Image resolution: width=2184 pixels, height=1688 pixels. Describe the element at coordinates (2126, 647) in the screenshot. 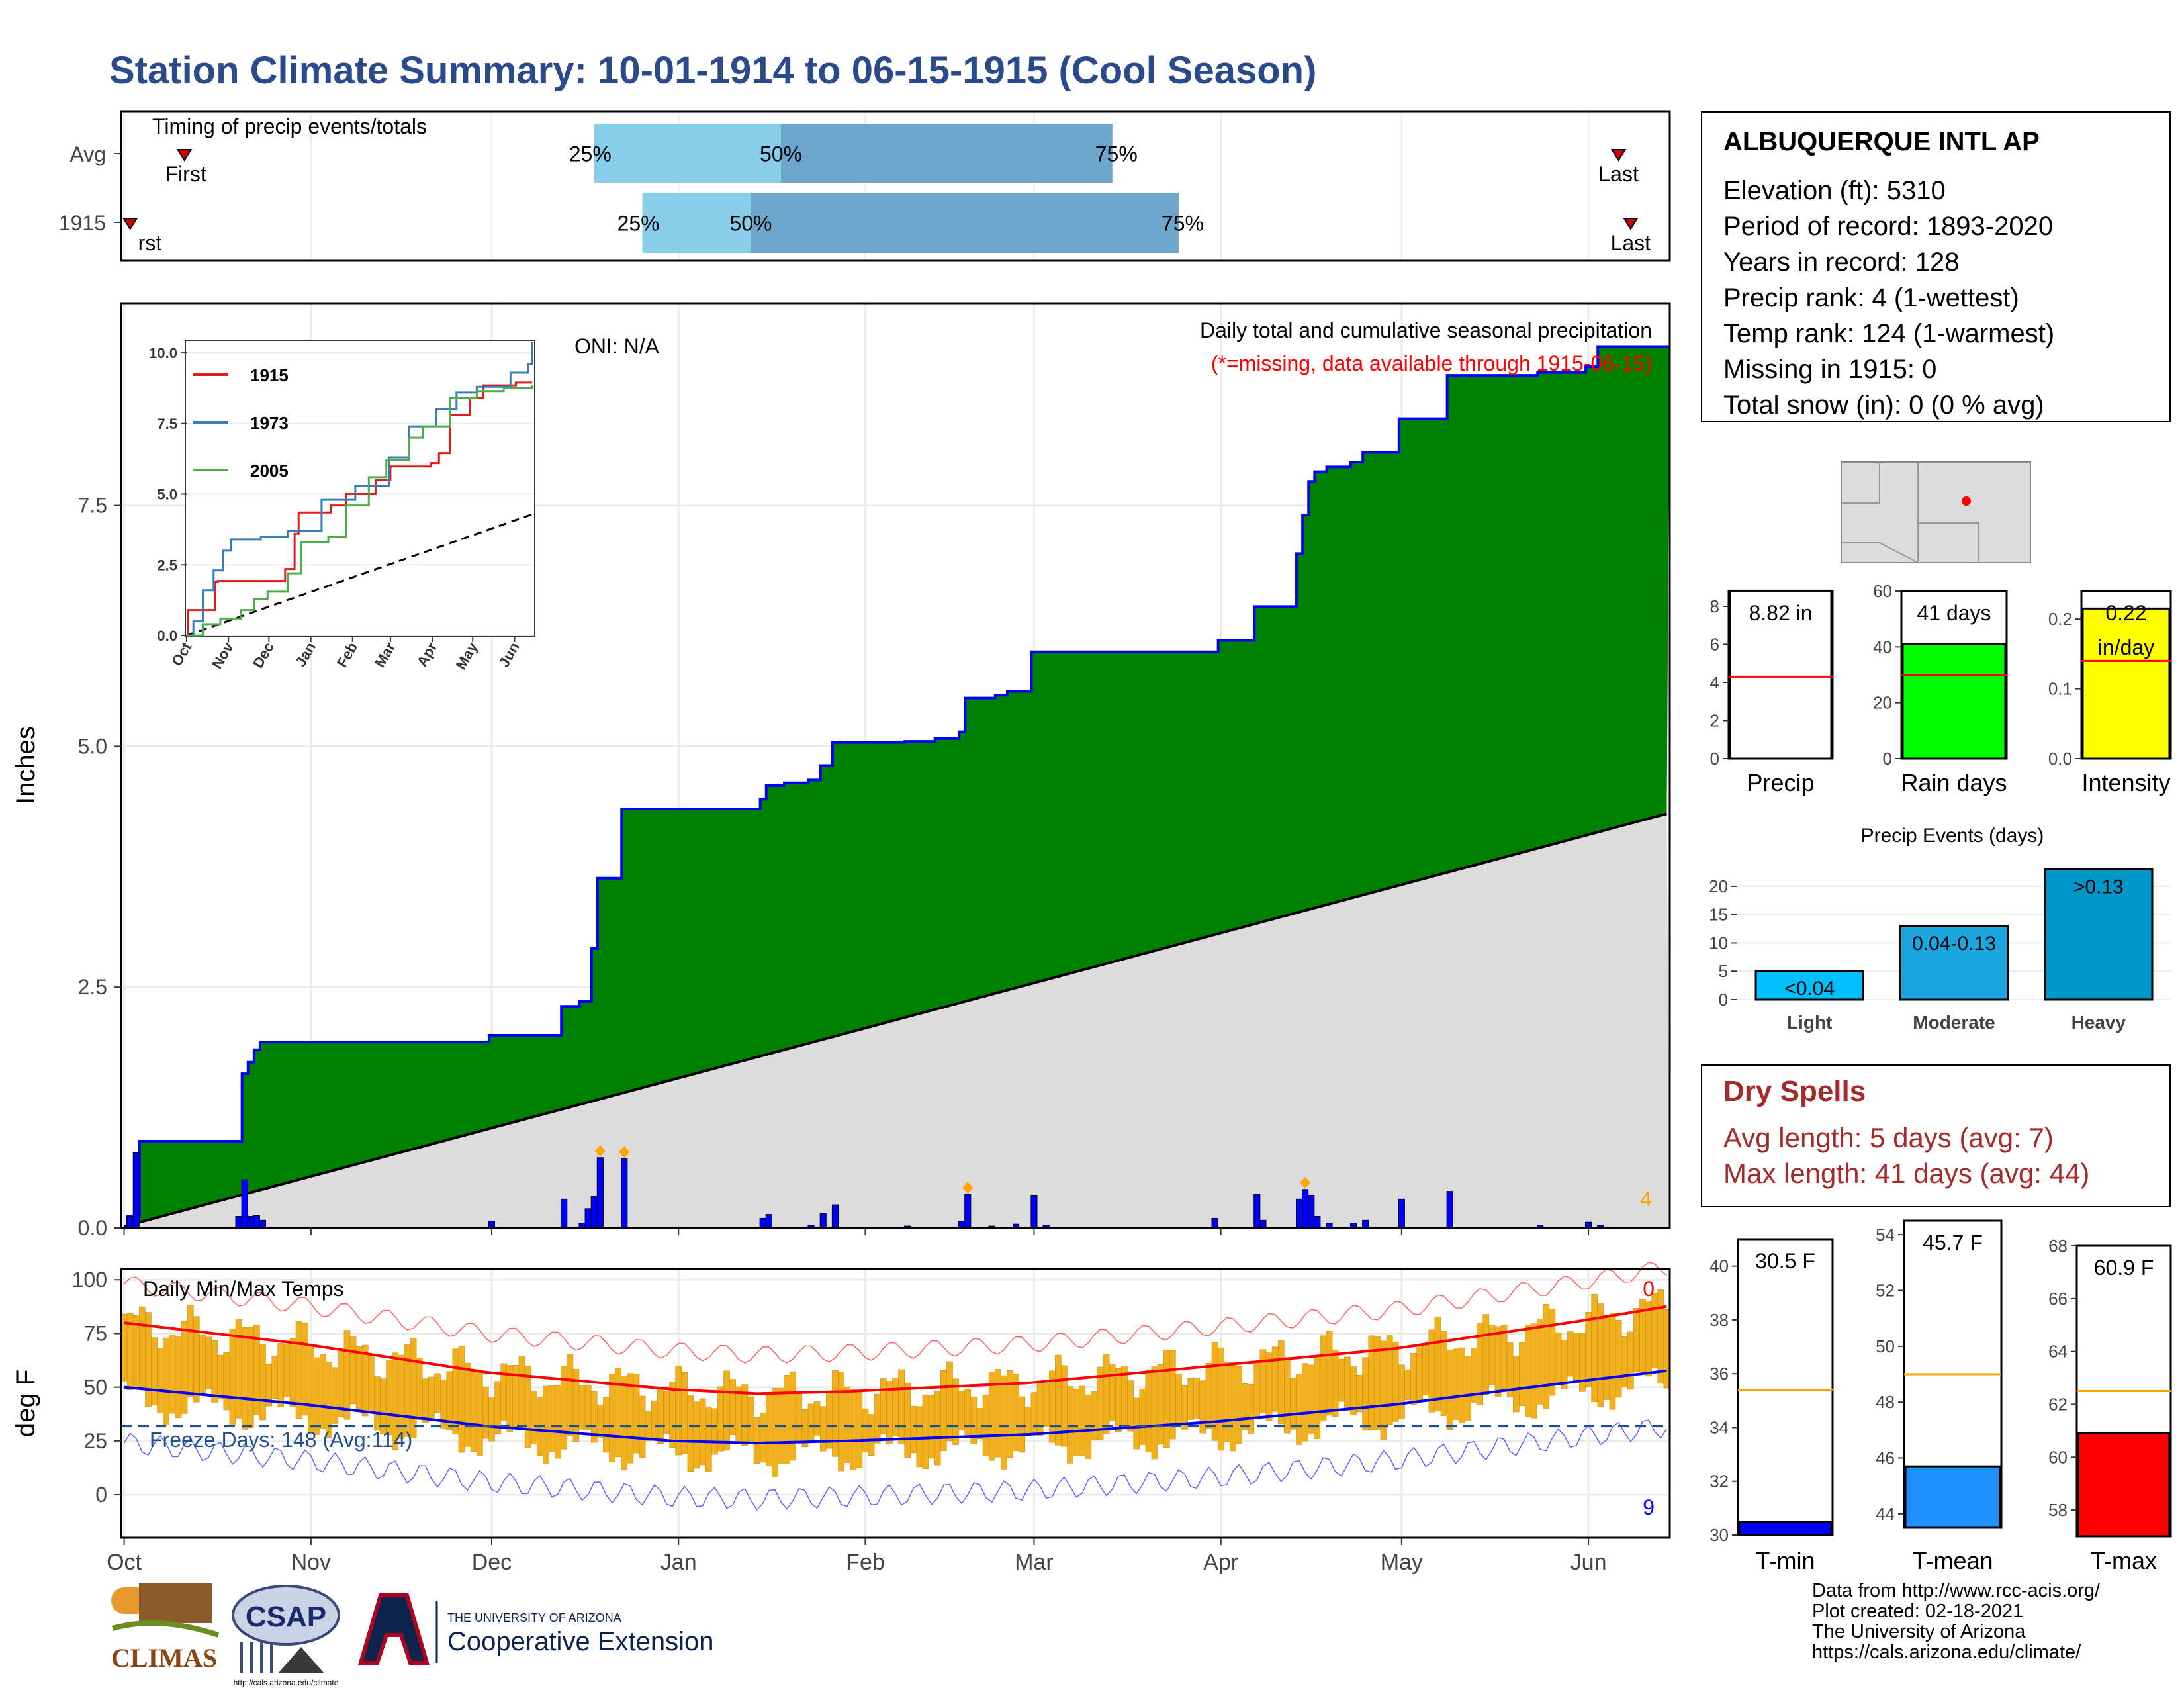

I see `mini-panel-value-unit: in/day` at that location.